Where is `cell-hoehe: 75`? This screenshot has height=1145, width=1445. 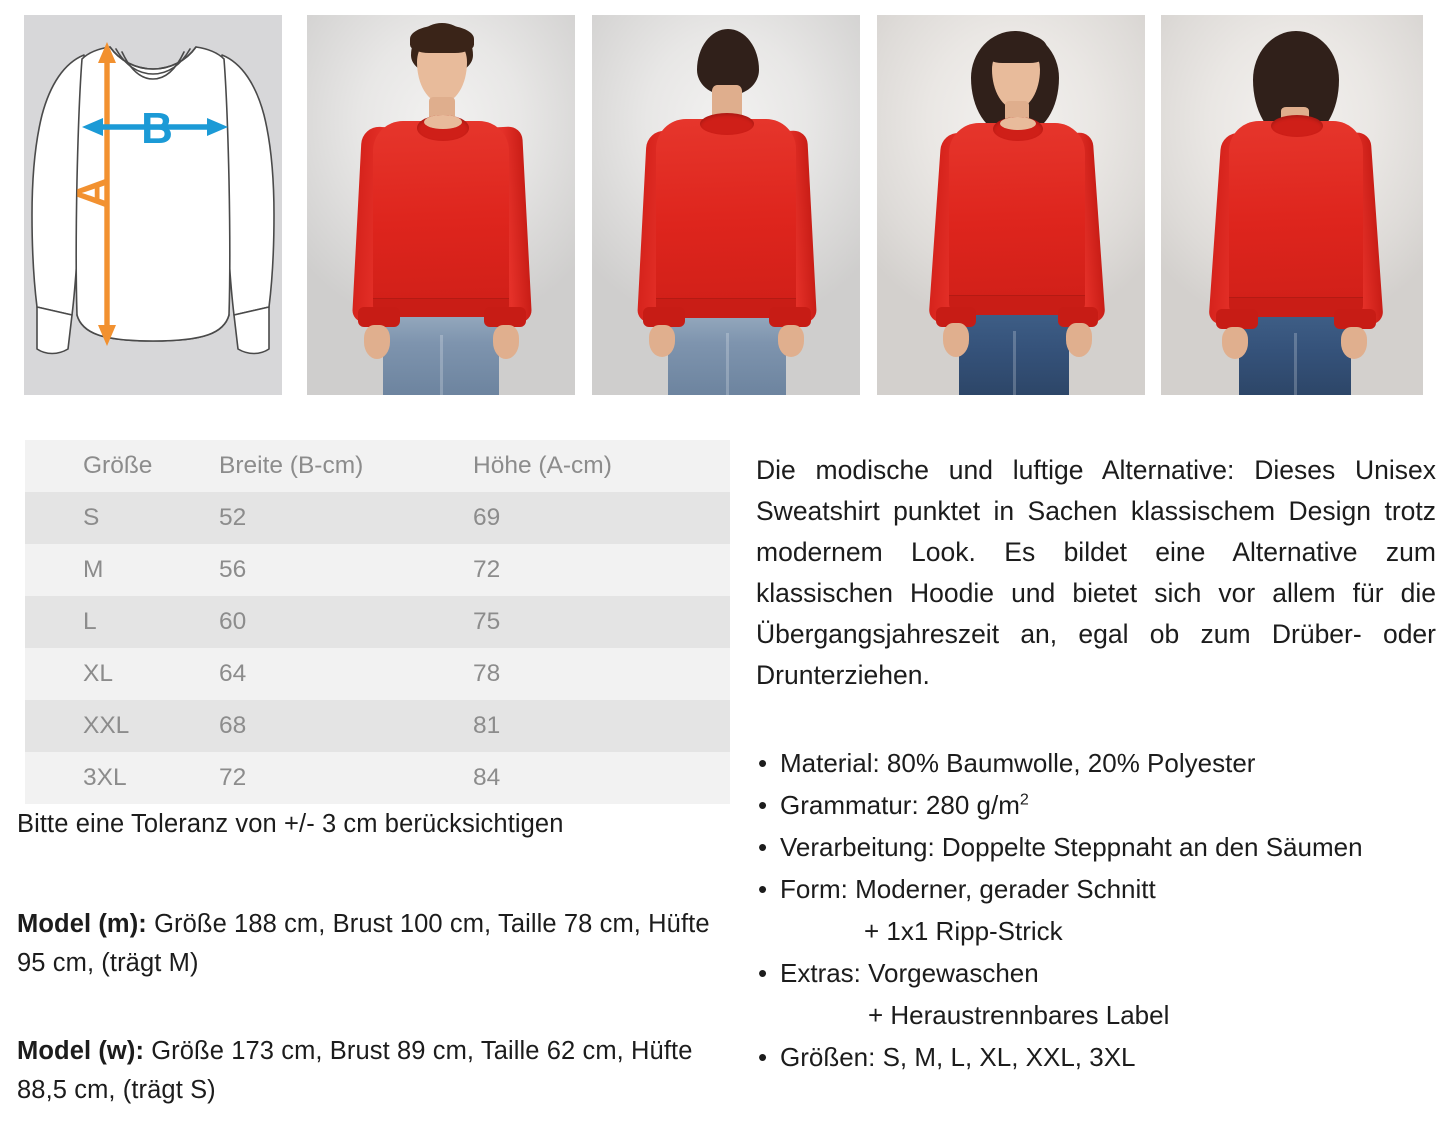 cell-hoehe: 75 is located at coordinates (487, 621).